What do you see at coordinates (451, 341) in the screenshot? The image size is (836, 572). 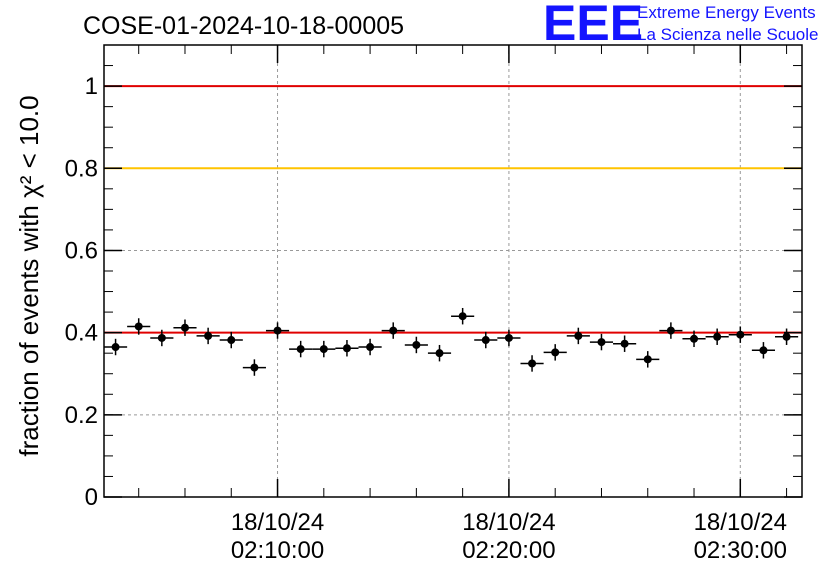 I see `data-points` at bounding box center [451, 341].